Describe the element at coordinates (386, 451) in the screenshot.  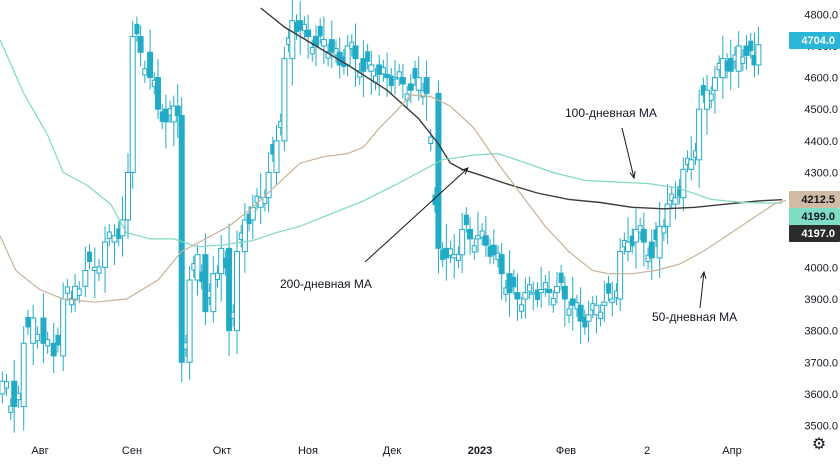
I see `x-axis: Авг Сен Окт Ноя Дек 2023 Фев 2 Апр` at that location.